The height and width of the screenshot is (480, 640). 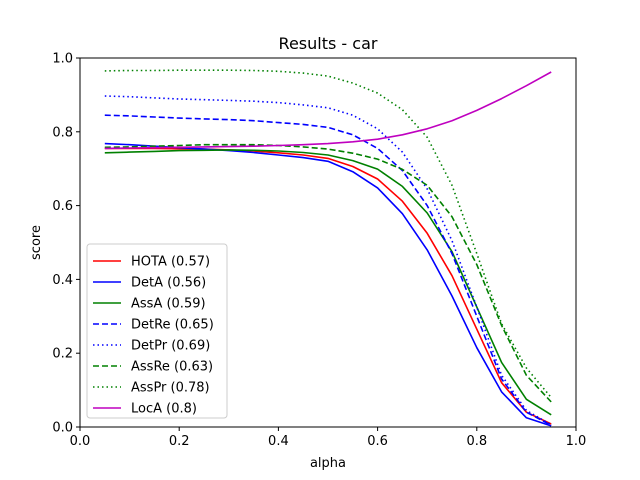 I want to click on y-tick-label: 0.4, so click(x=62, y=280).